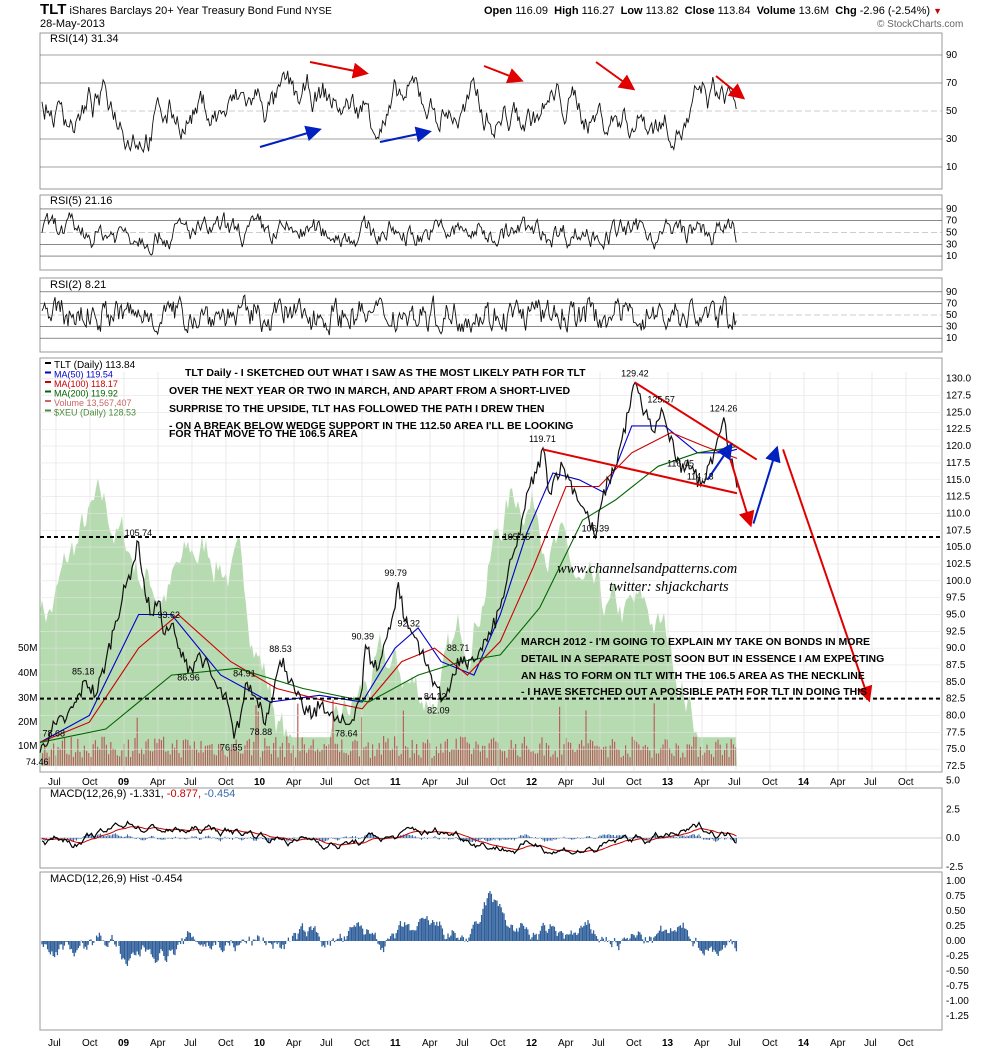 This screenshot has width=990, height=1051. Describe the element at coordinates (83, 672) in the screenshot. I see `price-point-label: 85.18` at that location.